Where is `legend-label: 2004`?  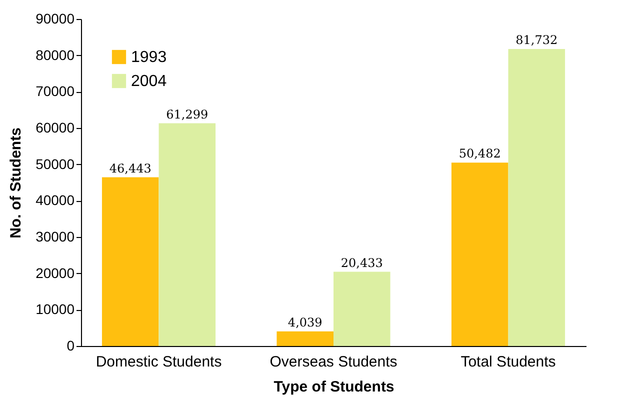 legend-label: 2004 is located at coordinates (149, 81).